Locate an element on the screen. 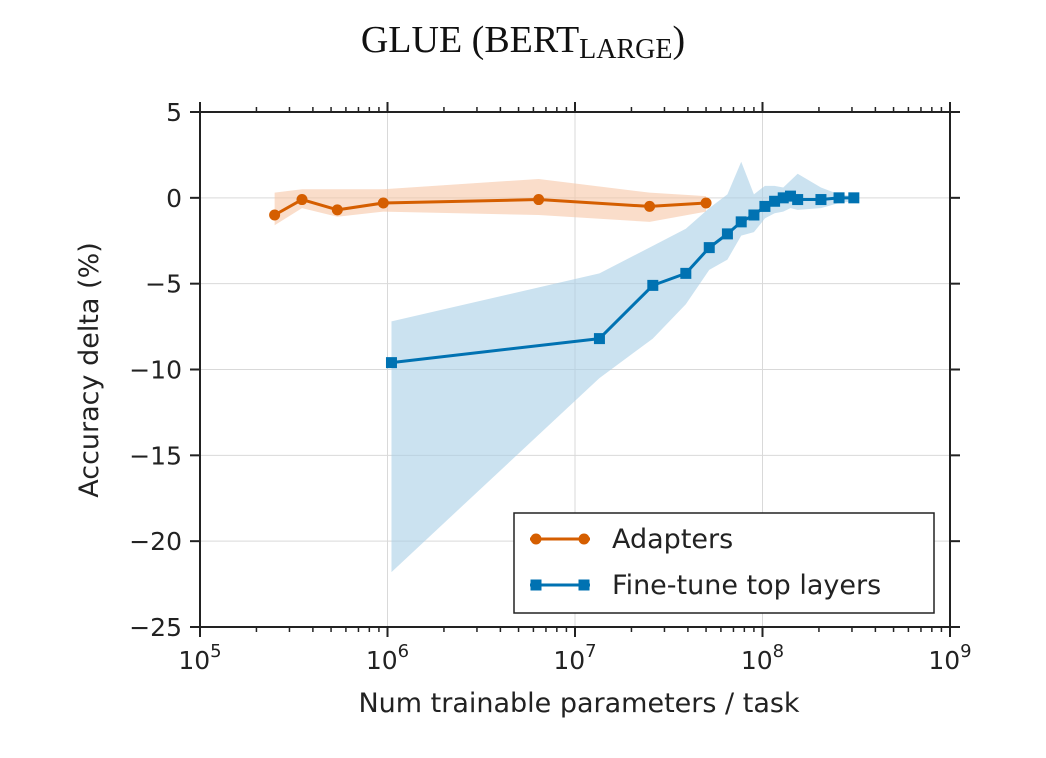 This screenshot has width=1046, height=758. legend-box is located at coordinates (724, 563).